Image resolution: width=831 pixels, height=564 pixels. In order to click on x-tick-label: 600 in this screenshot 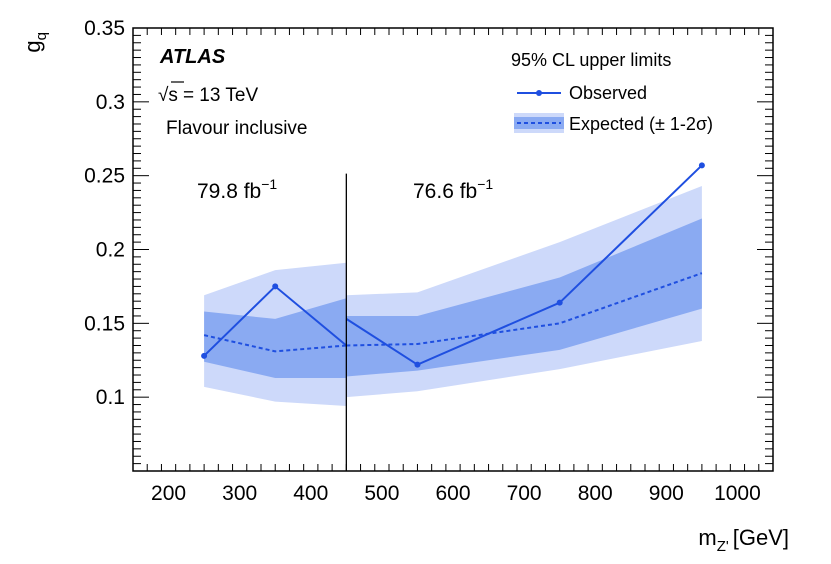, I will do `click(452, 493)`.